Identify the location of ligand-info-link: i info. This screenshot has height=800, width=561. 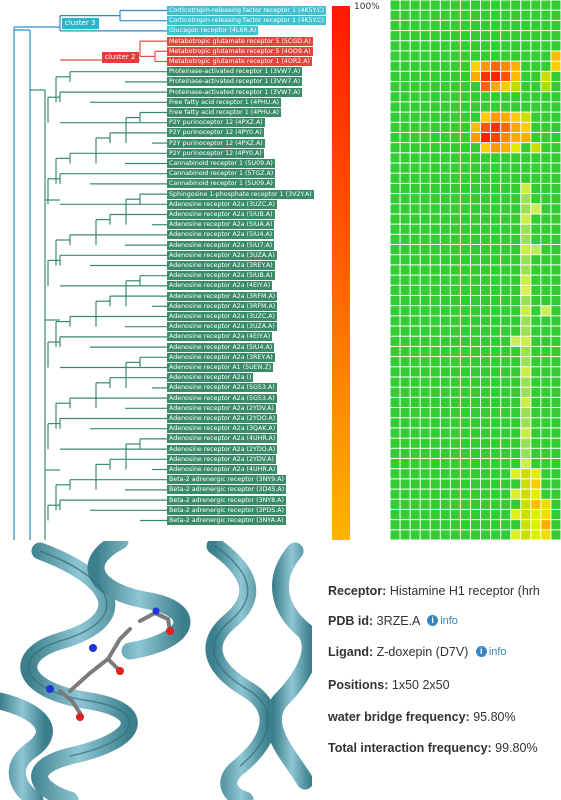
(491, 652).